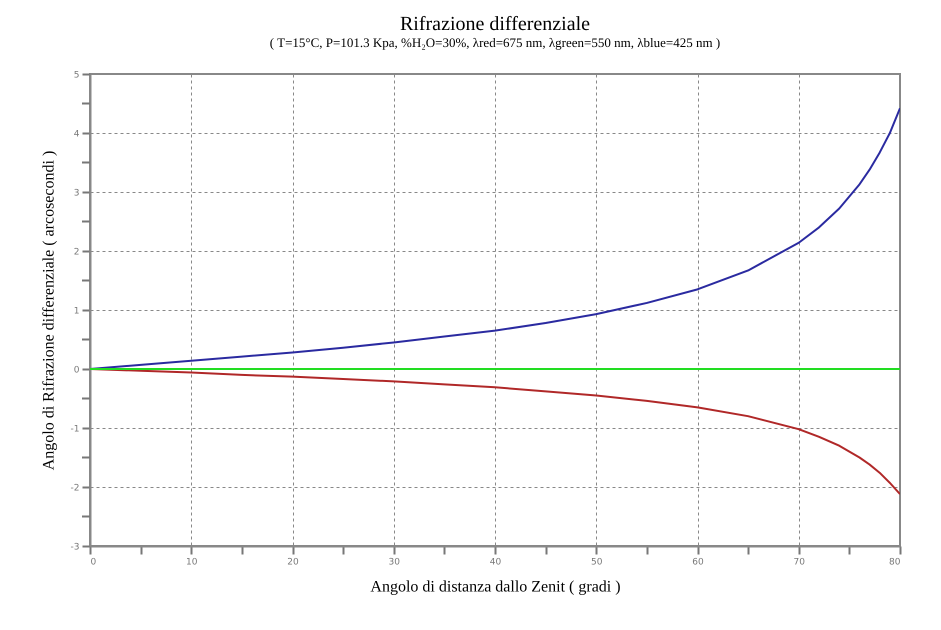 Image resolution: width=941 pixels, height=630 pixels. I want to click on chart-subtitle: ( T=15°C, P=101.3 Kpa, %H₂O=30%, λred=675 nm, λgreen=550 nm, λblue=425 nm ), so click(495, 42).